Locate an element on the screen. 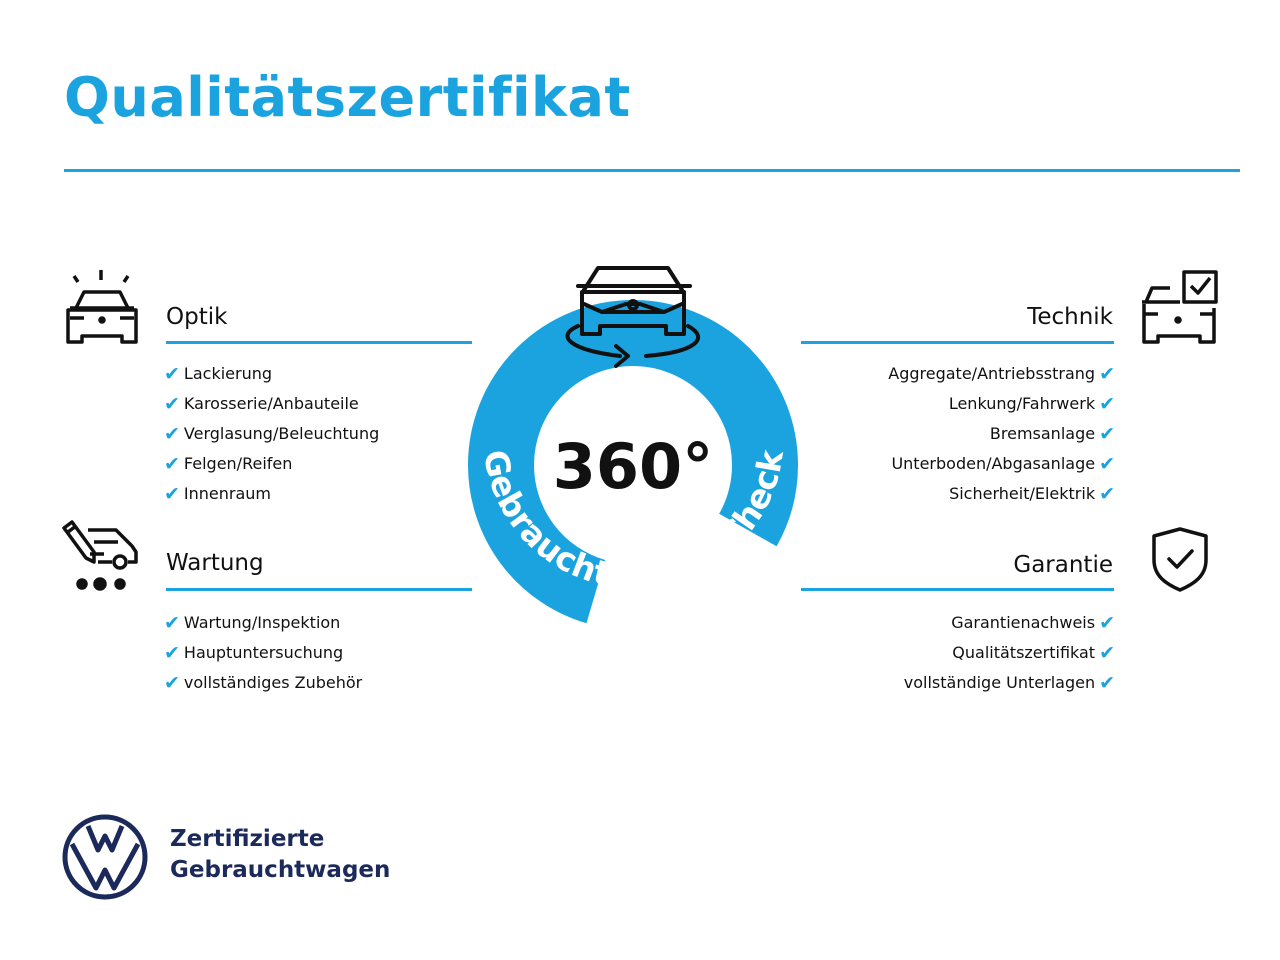 The image size is (1280, 960). car-rotate-icon is located at coordinates (633, 317).